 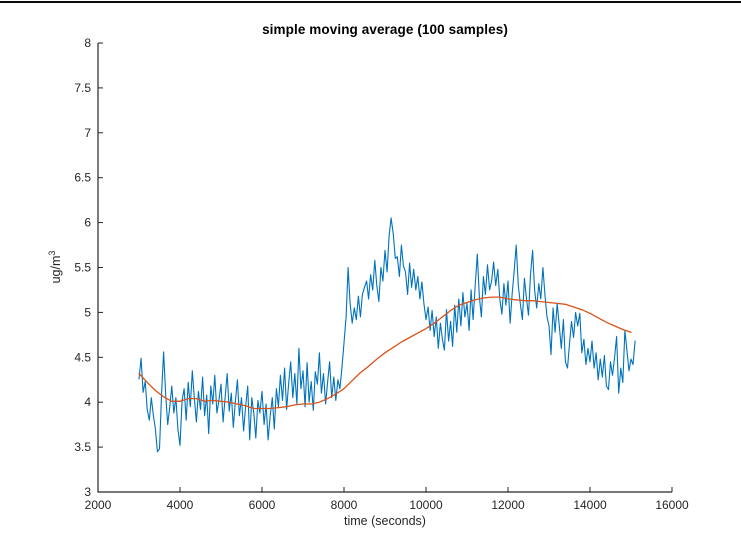 What do you see at coordinates (98, 505) in the screenshot?
I see `x-tick-label: 2000` at bounding box center [98, 505].